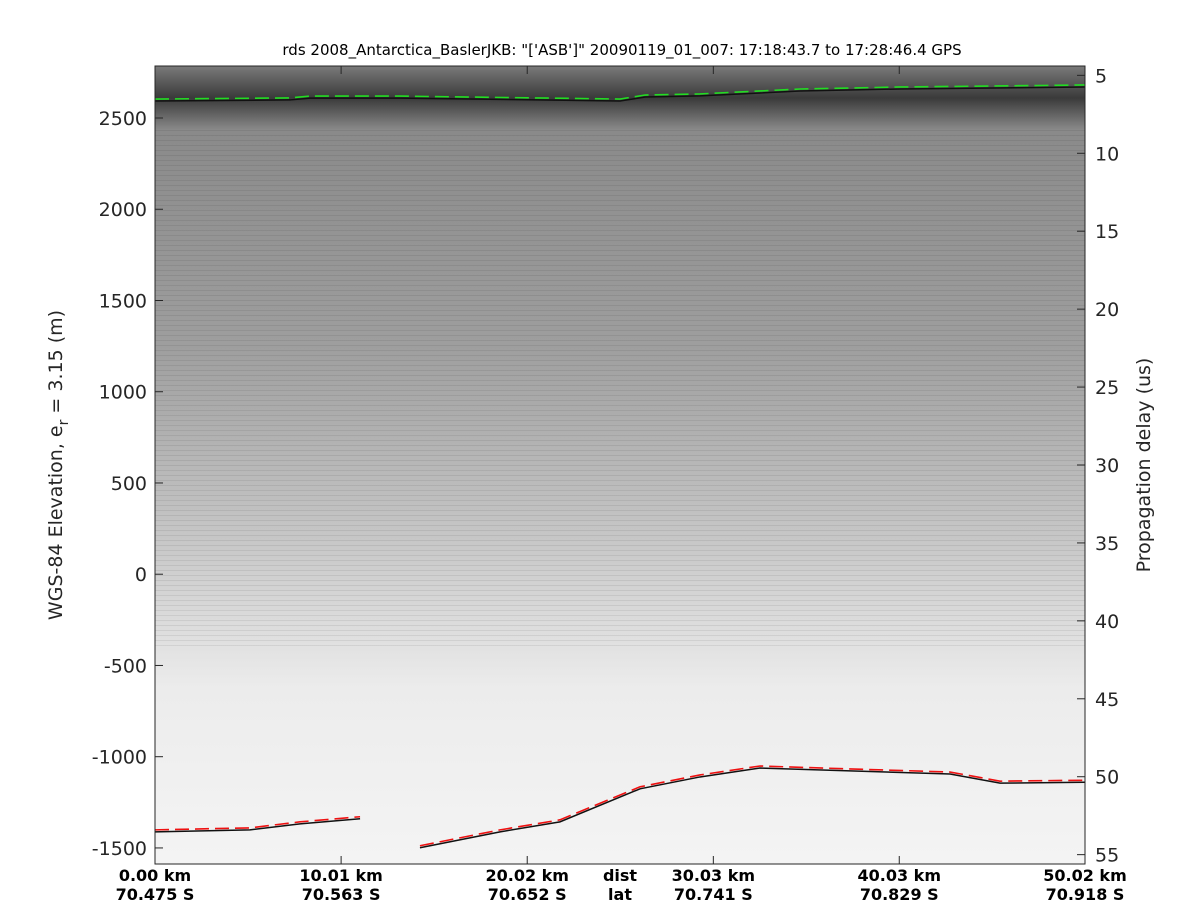 The width and height of the screenshot is (1200, 900). Describe the element at coordinates (119, 849) in the screenshot. I see `y-tick-label: -1500` at that location.